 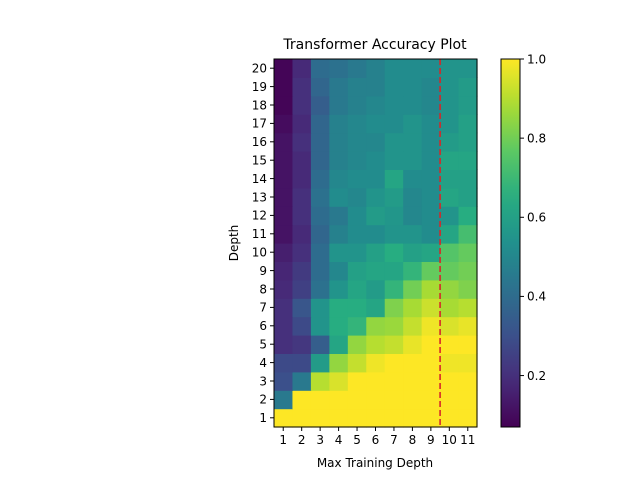 What do you see at coordinates (394, 440) in the screenshot?
I see `x-tick-label: 7` at bounding box center [394, 440].